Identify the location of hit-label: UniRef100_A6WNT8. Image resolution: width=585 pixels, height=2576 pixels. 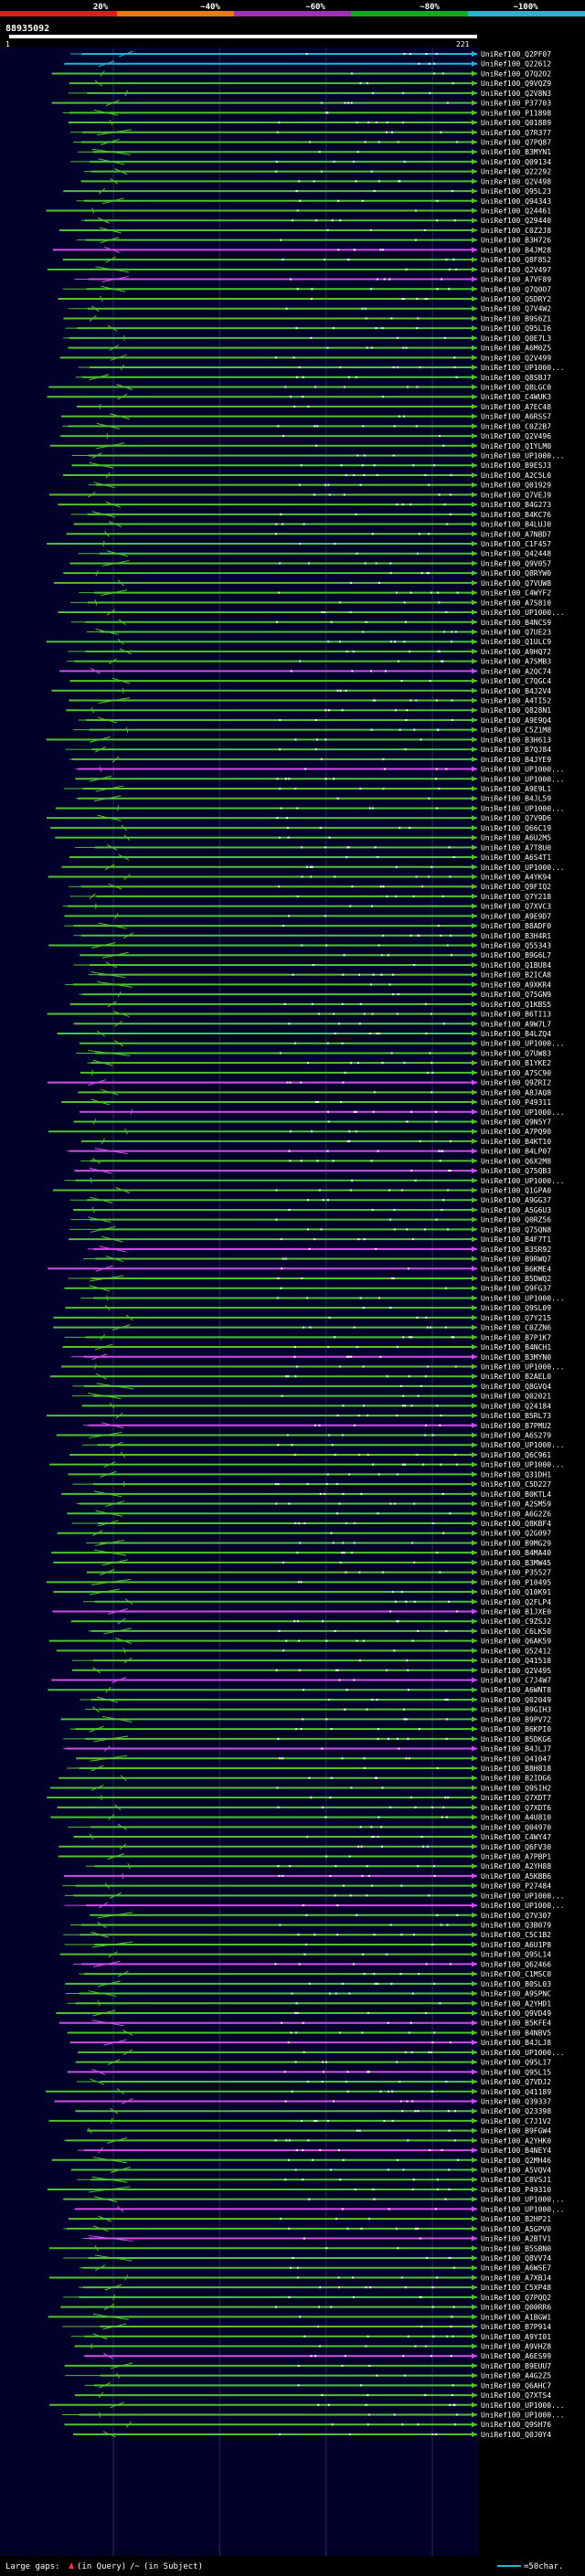
(516, 1690).